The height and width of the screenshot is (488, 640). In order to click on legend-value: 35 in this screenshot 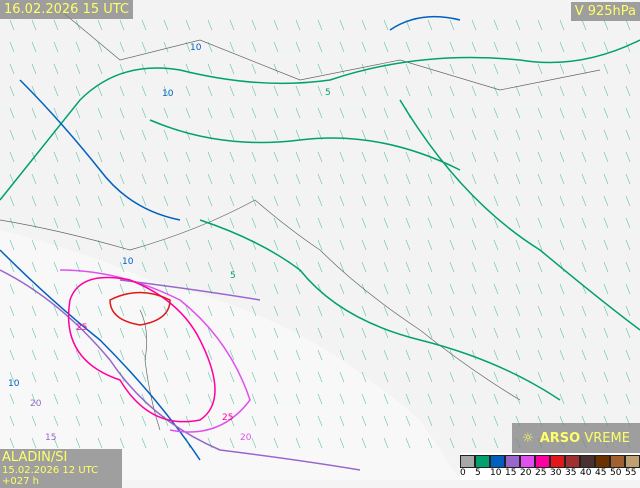, I will do `click(571, 473)`.